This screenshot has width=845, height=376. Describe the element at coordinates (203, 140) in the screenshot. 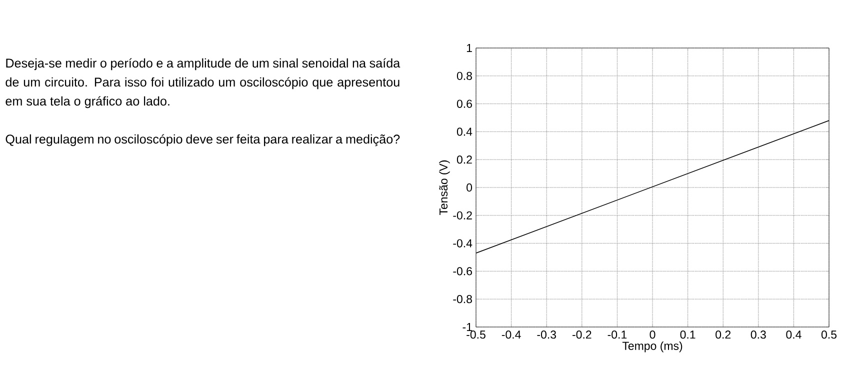

I see `text: Qual regulagem no osciloscópio deve ser feita para realizar a medição?` at that location.